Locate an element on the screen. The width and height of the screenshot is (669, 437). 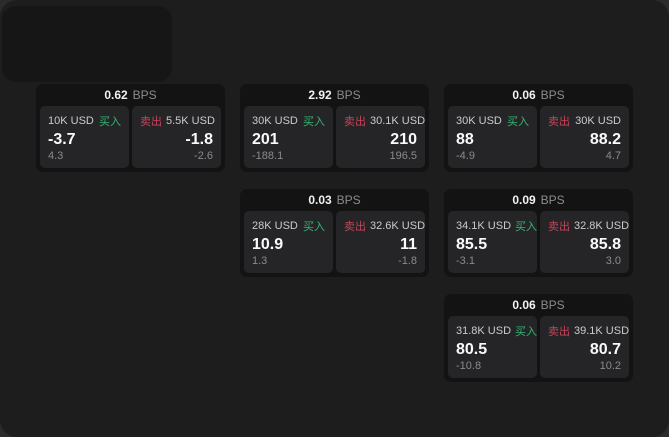
sell-panel: 卖出 39.1K USD 80.7 10.2 is located at coordinates (584, 347).